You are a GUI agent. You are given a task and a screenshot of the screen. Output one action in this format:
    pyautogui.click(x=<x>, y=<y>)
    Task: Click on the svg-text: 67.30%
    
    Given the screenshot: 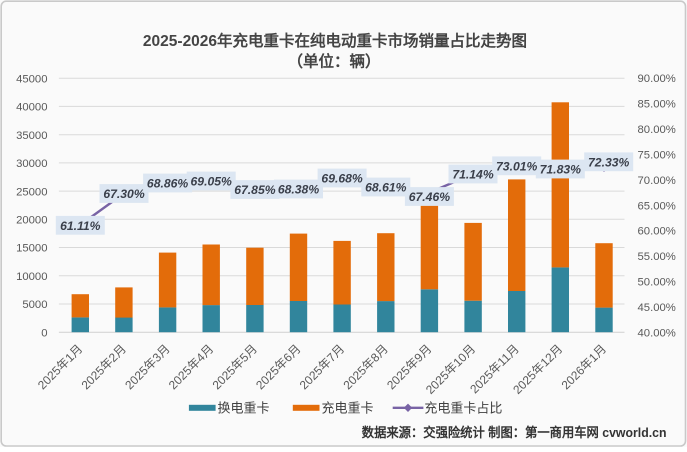 What is the action you would take?
    pyautogui.click(x=123, y=194)
    